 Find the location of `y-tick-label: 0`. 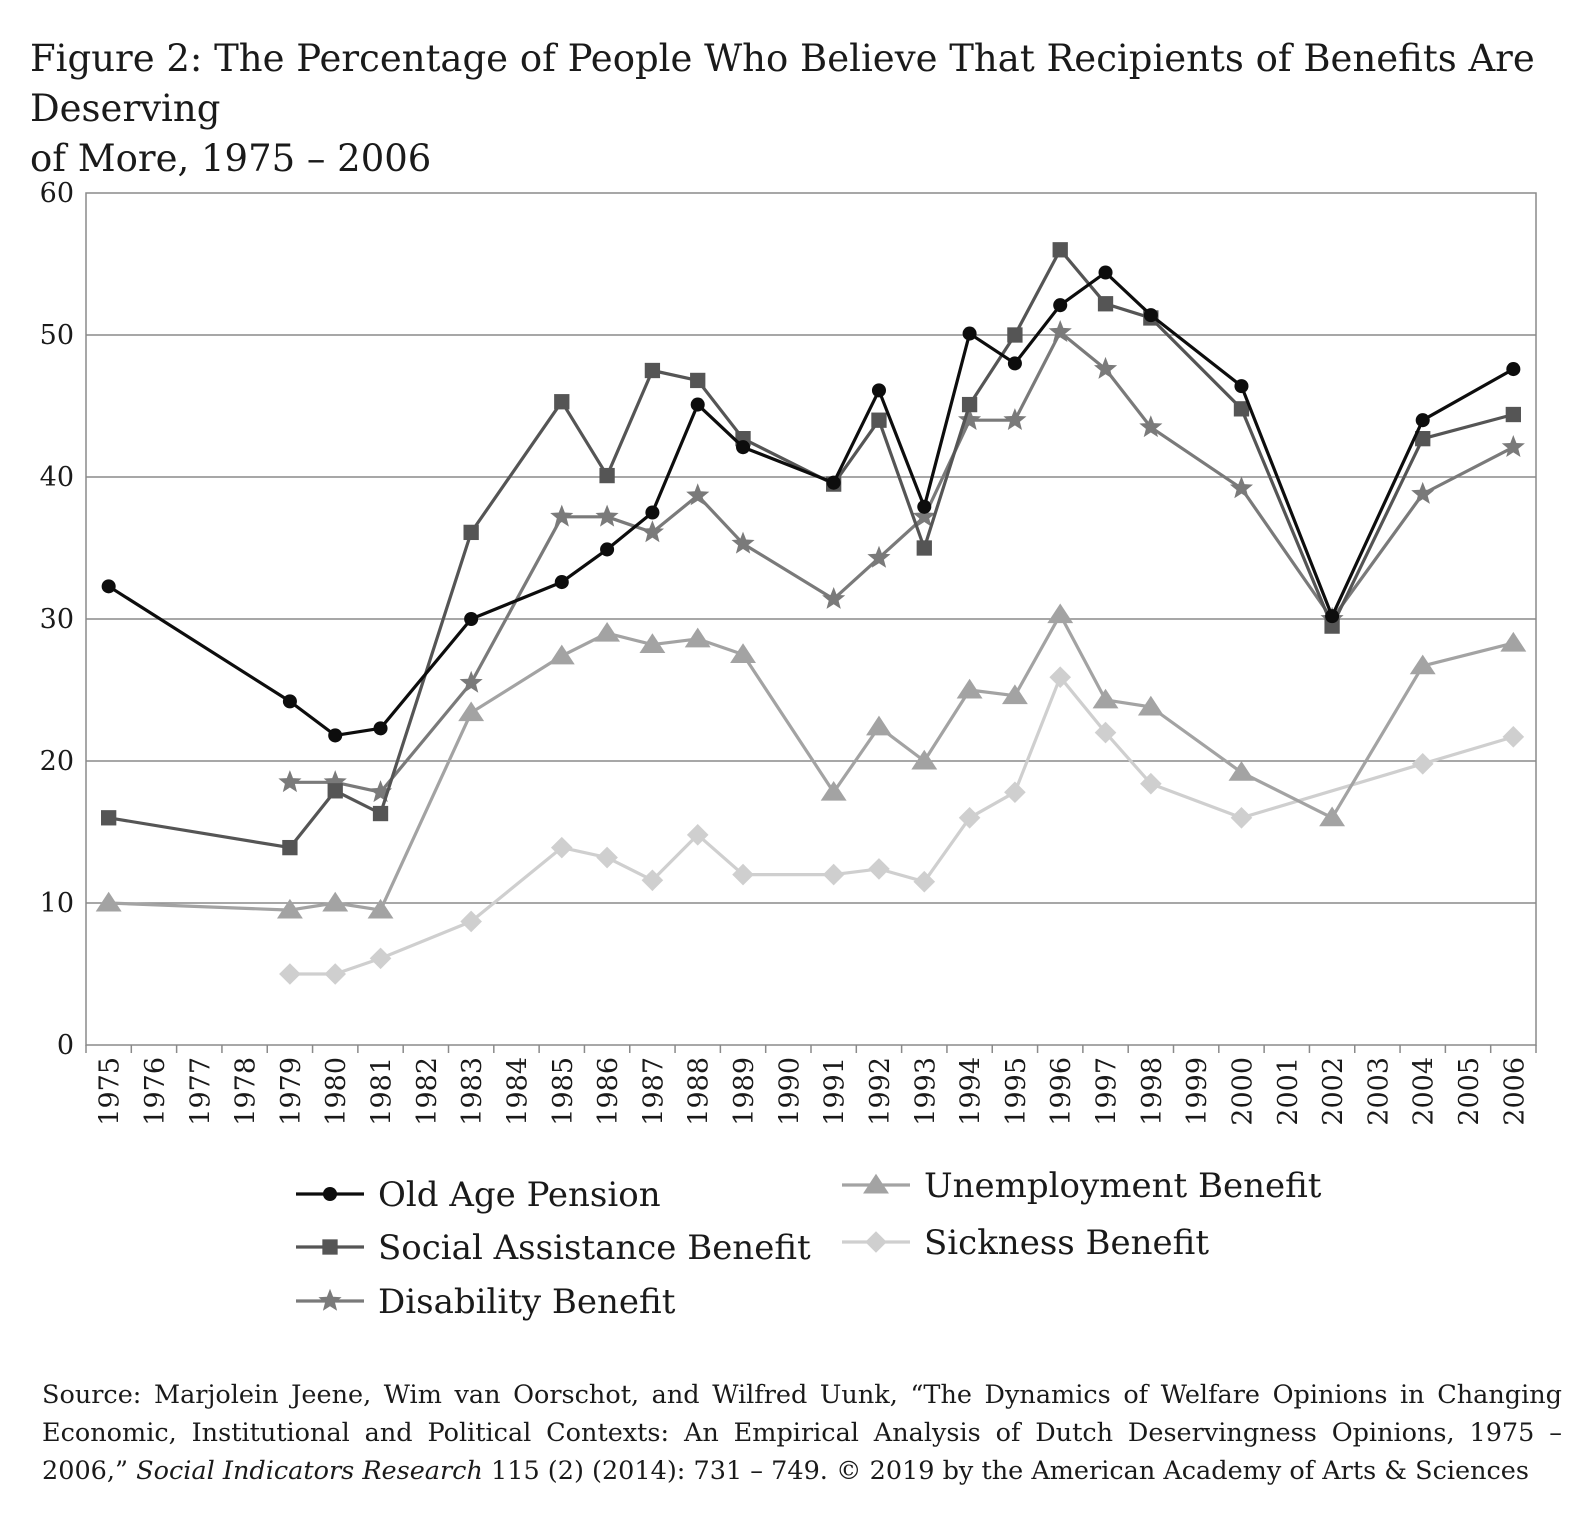

y-tick-label: 0 is located at coordinates (65, 1045).